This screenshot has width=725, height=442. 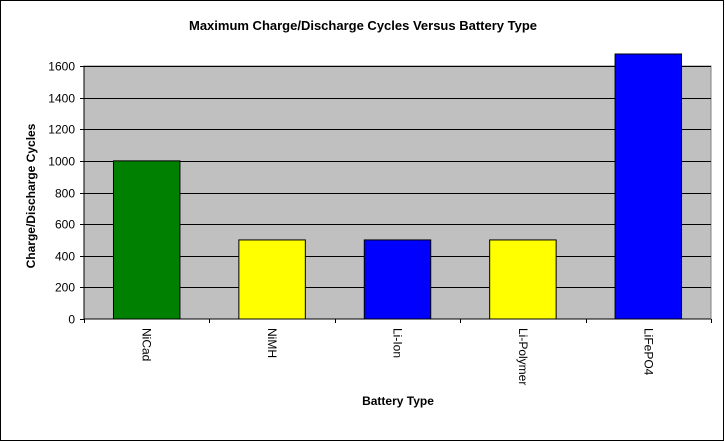 What do you see at coordinates (71, 320) in the screenshot?
I see `y-tick-label: 0` at bounding box center [71, 320].